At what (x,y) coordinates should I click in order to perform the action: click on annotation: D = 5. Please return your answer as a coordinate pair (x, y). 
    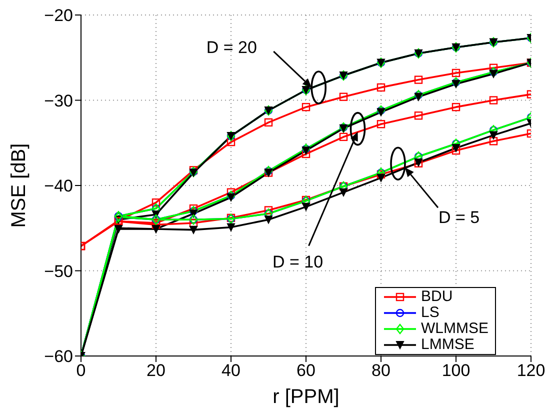
    Looking at the image, I should click on (459, 218).